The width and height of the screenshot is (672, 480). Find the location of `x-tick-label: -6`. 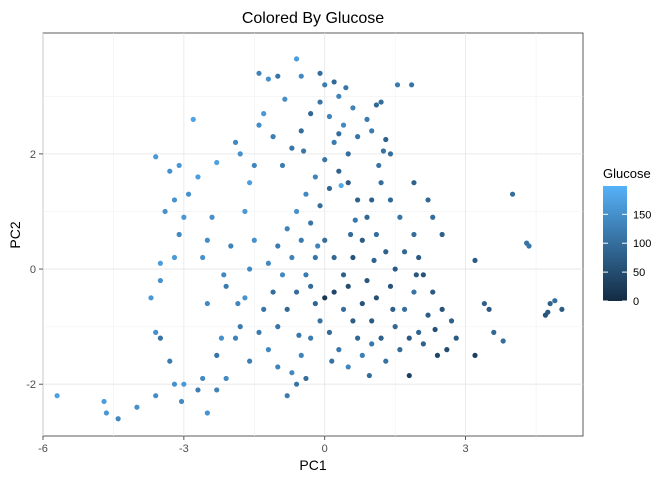

x-tick-label: -6 is located at coordinates (43, 449).